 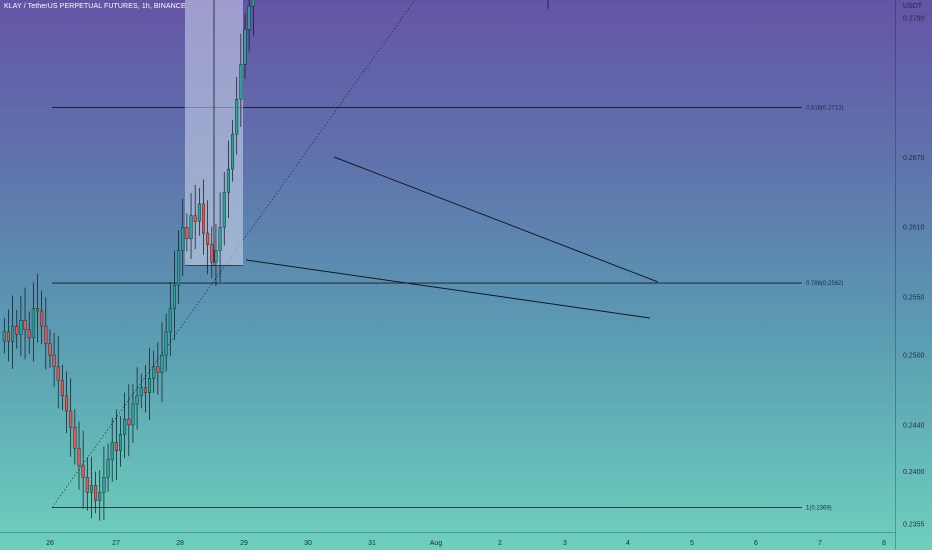 I want to click on price-tick-label: 0.2670, so click(x=914, y=158).